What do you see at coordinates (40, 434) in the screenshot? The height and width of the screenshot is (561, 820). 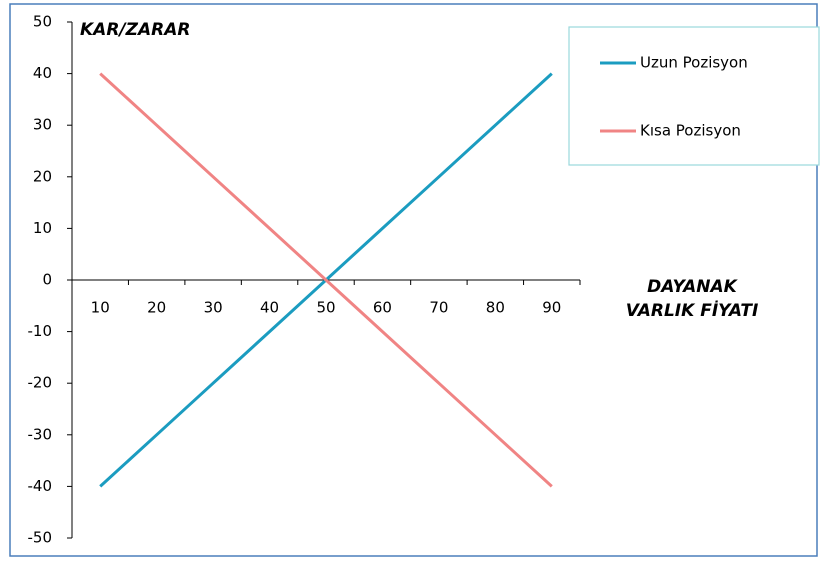 I see `y-tick-label: -30` at bounding box center [40, 434].